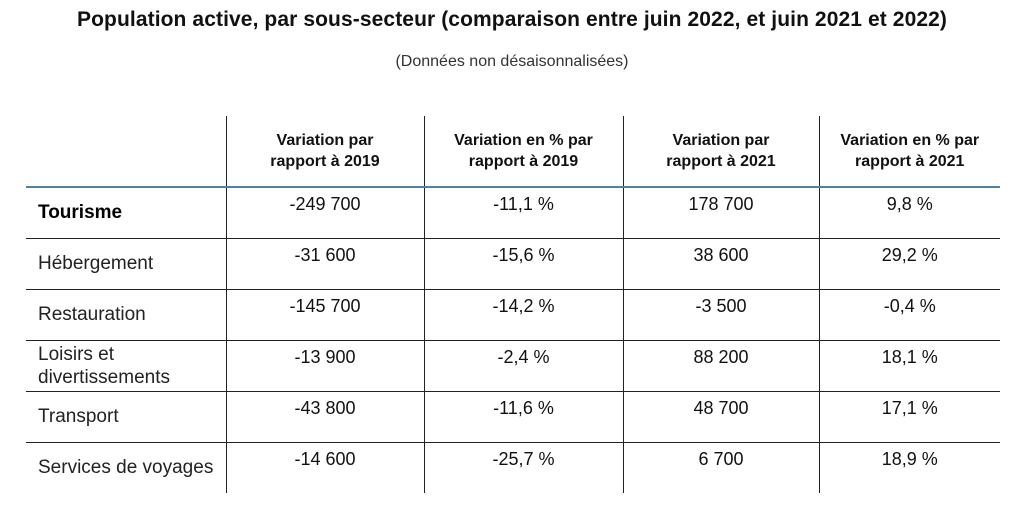 The width and height of the screenshot is (1024, 515). Describe the element at coordinates (126, 152) in the screenshot. I see `header-corner` at that location.